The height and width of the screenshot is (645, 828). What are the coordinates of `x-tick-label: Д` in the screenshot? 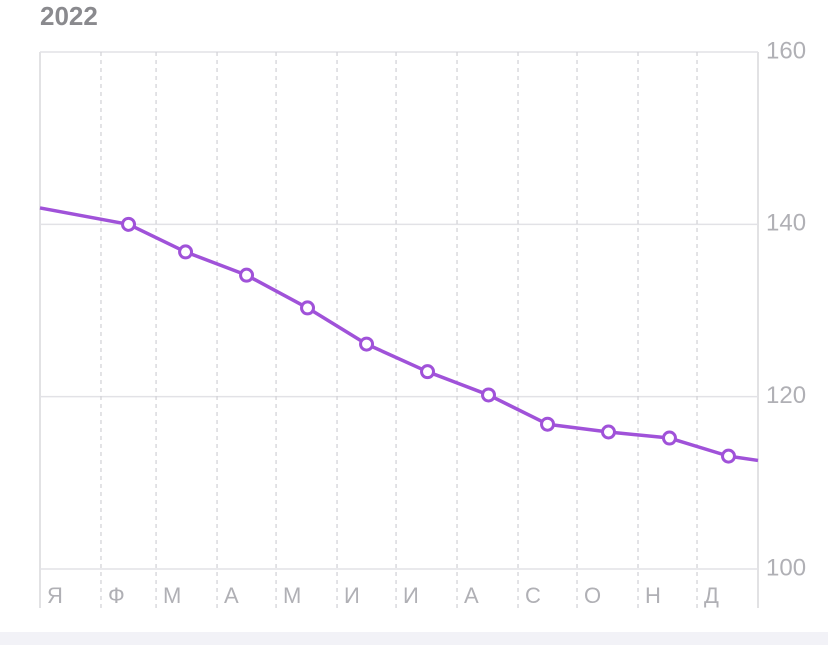 It's located at (711, 595).